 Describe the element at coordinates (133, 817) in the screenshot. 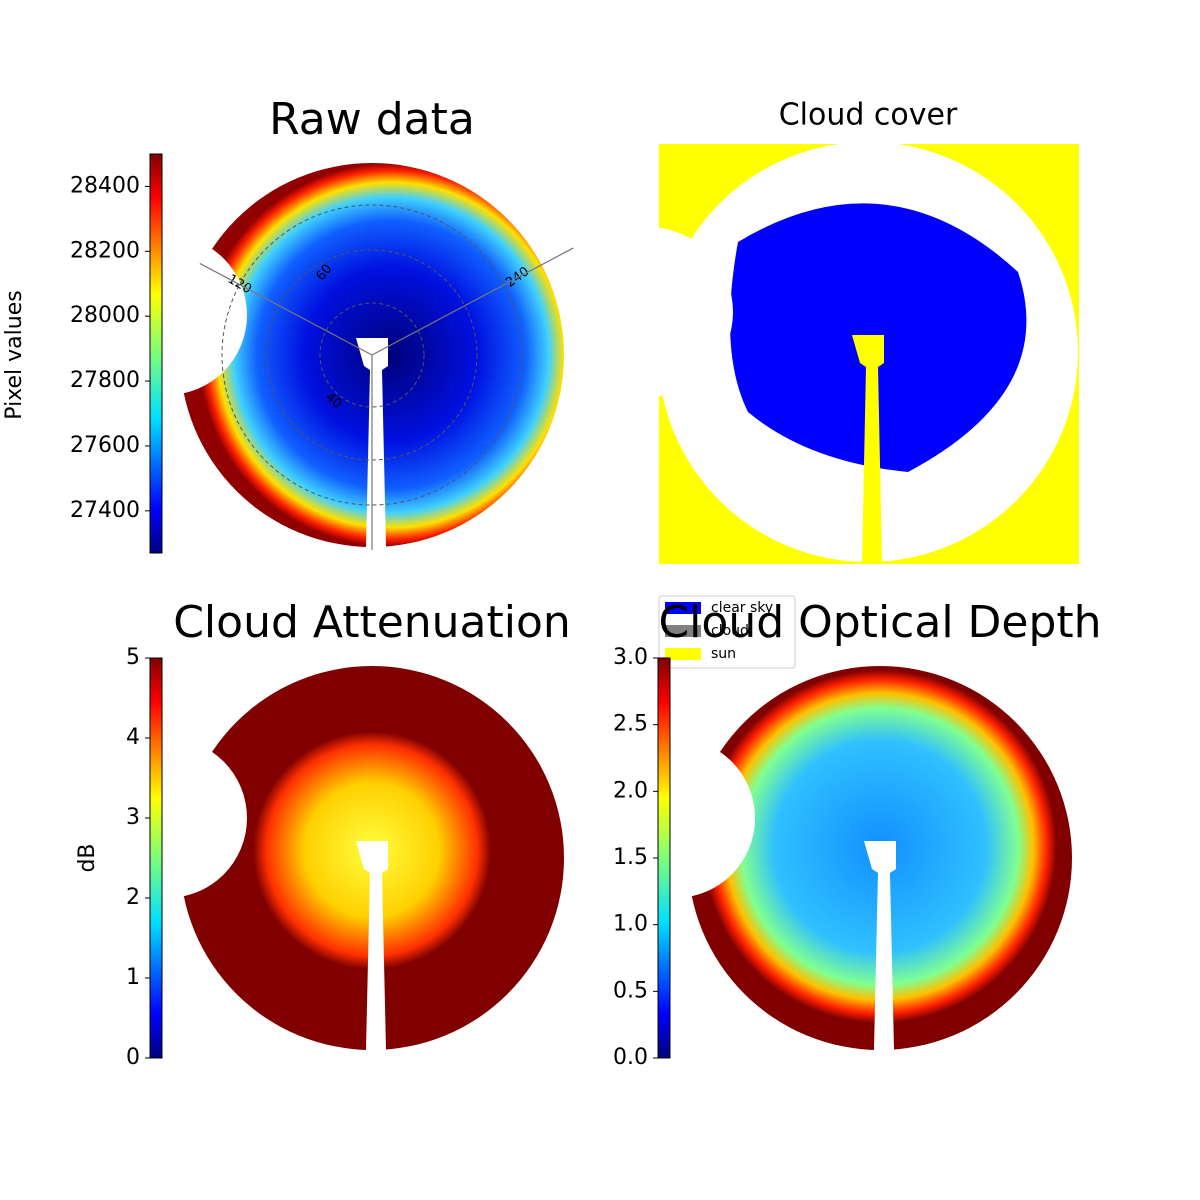

I see `colorbar-tick-label: 3` at that location.